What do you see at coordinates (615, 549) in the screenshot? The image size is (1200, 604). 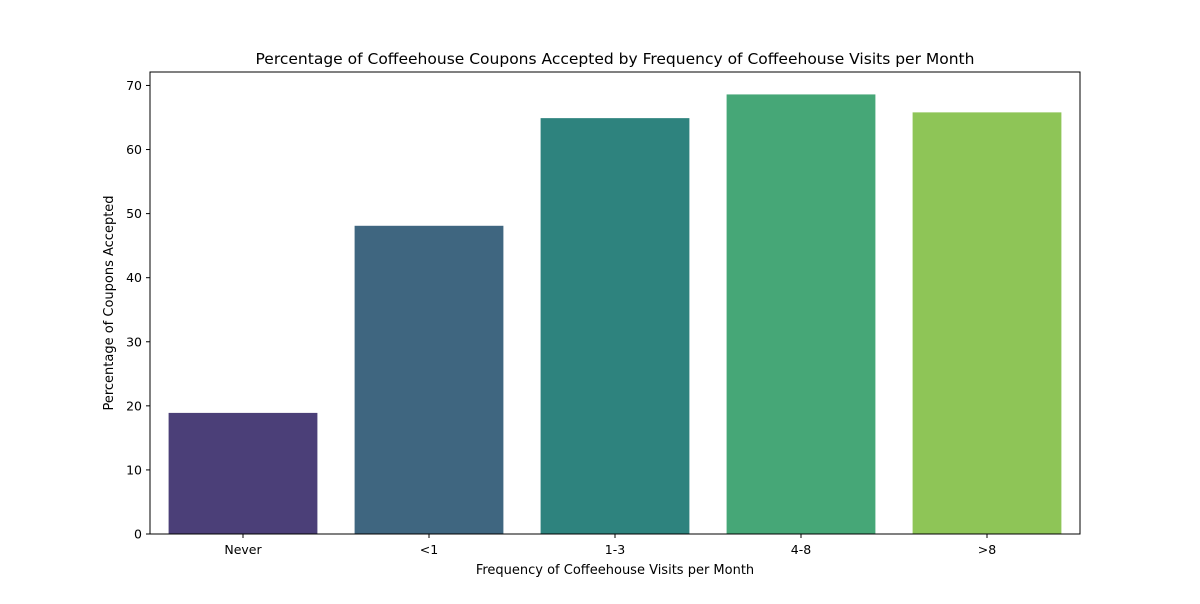 I see `x-tick-label-2: 1-3` at bounding box center [615, 549].